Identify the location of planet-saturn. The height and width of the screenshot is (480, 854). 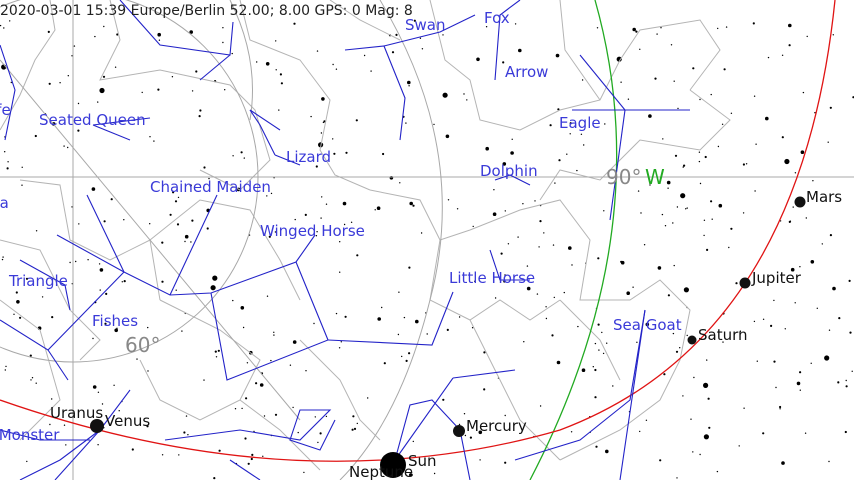
(692, 340).